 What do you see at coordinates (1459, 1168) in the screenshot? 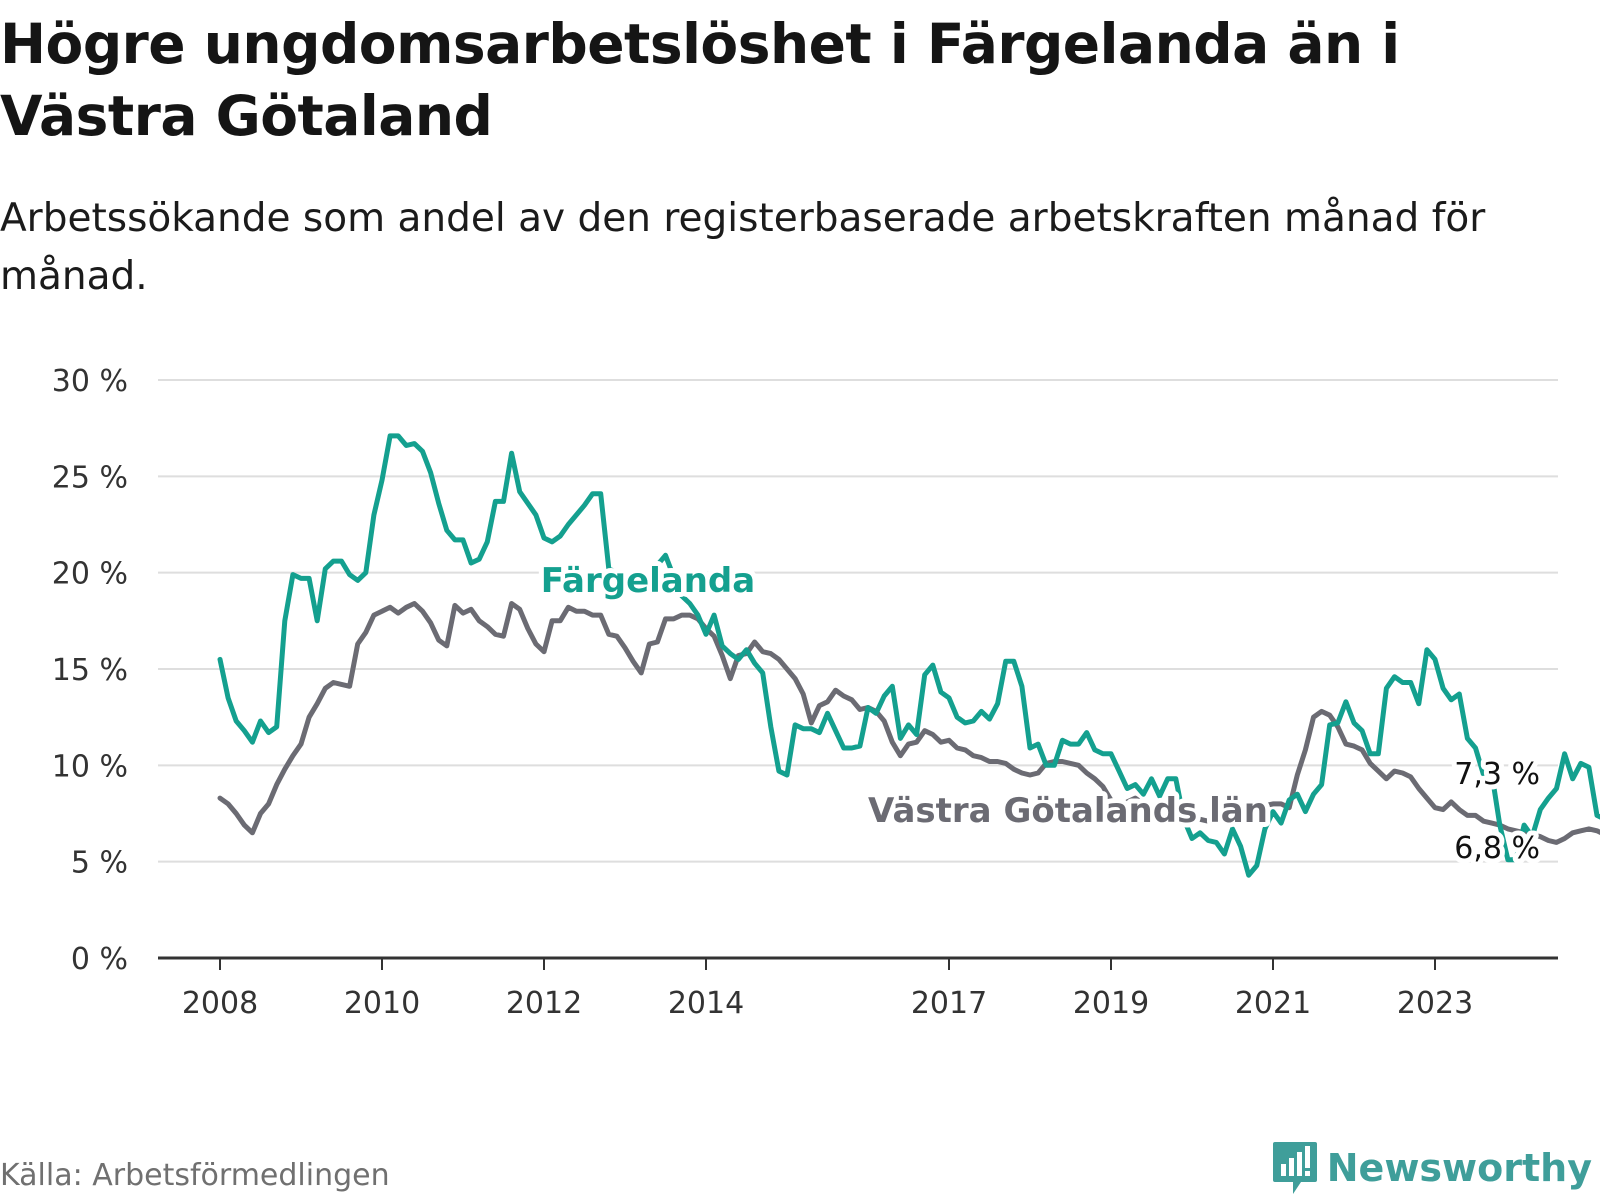
I see `logo-text: Newsworthy` at bounding box center [1459, 1168].